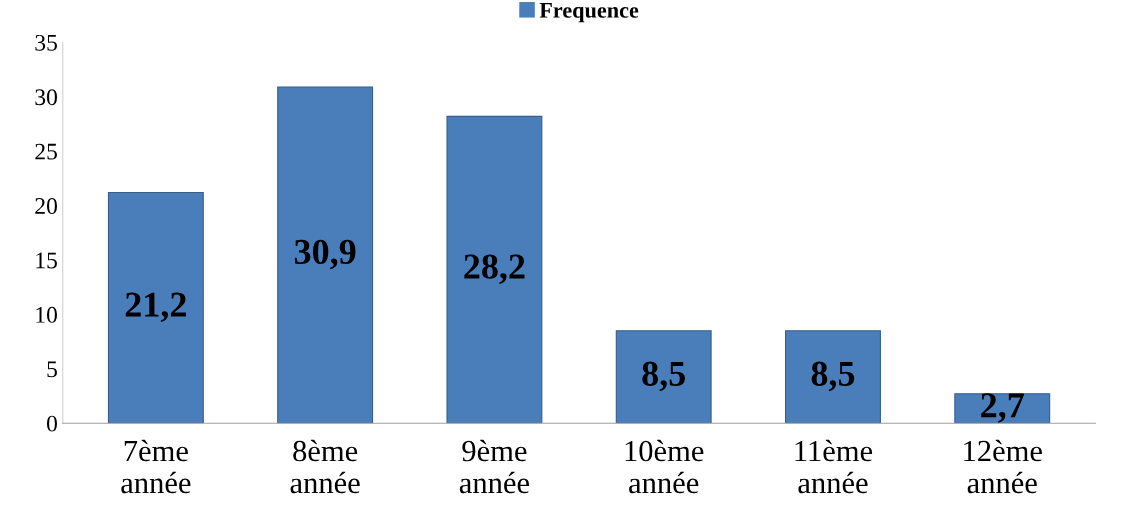 The image size is (1141, 529). What do you see at coordinates (664, 466) in the screenshot?
I see `x-tick-label: 10ème année` at bounding box center [664, 466].